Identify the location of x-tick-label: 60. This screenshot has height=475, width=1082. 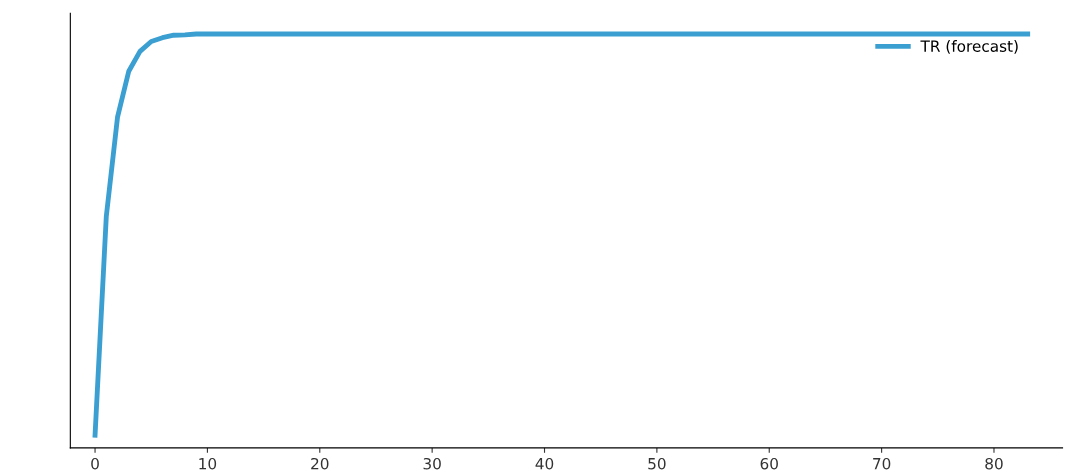
(769, 463).